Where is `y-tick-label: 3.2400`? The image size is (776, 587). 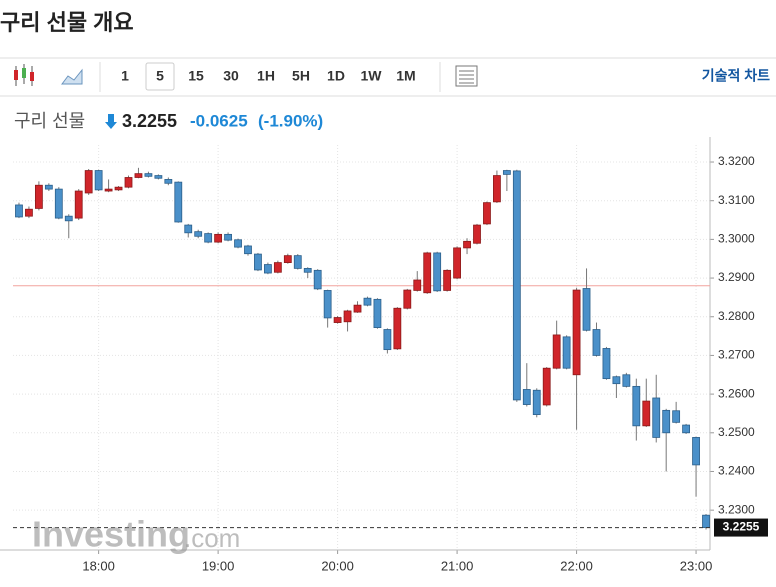
y-tick-label: 3.2400 is located at coordinates (736, 471).